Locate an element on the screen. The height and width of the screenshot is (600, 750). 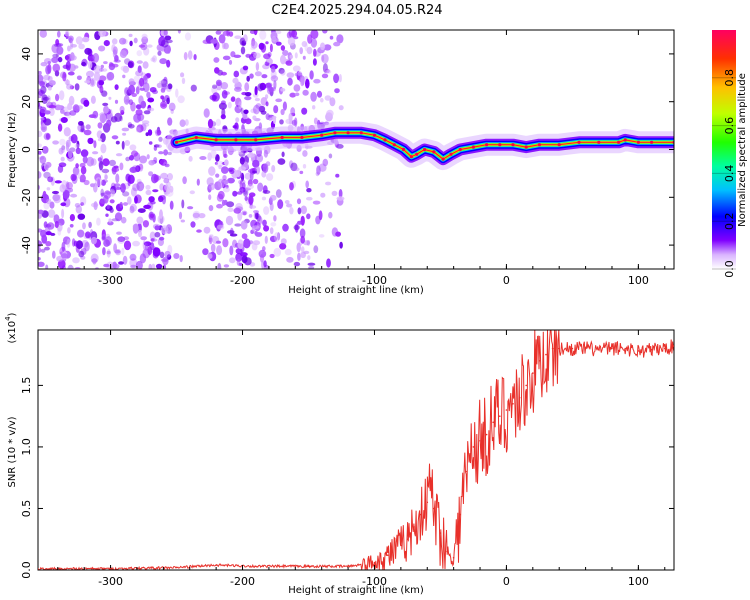
y-tick-label: 0.5 is located at coordinates (26, 509).